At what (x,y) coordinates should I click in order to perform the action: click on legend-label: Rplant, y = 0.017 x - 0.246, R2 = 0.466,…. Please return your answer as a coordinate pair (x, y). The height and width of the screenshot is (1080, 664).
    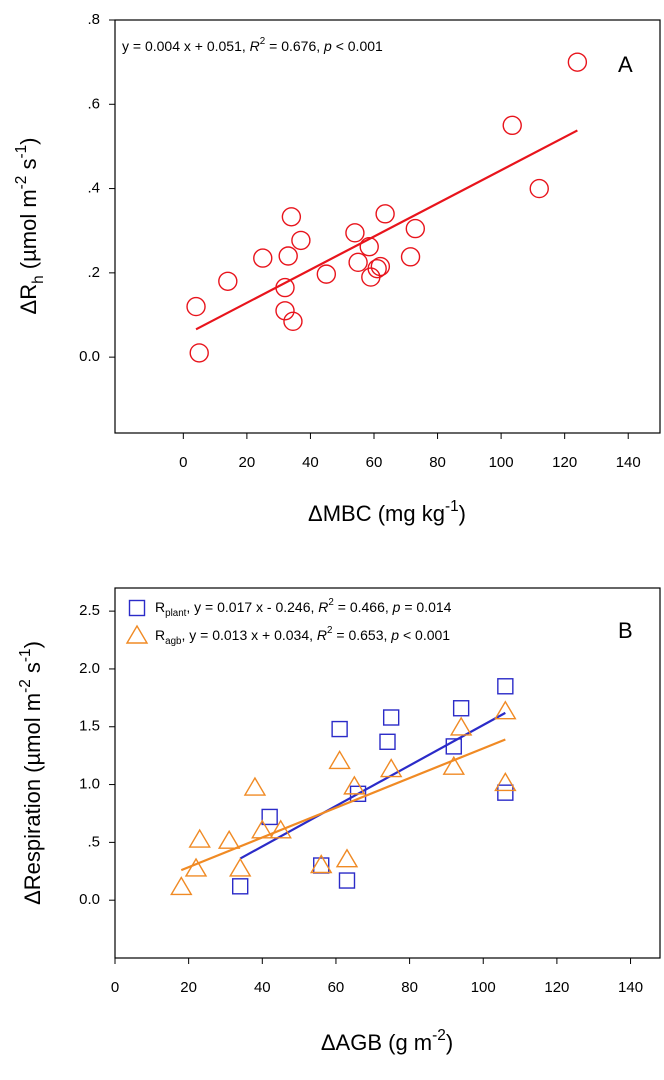
    Looking at the image, I should click on (303, 608).